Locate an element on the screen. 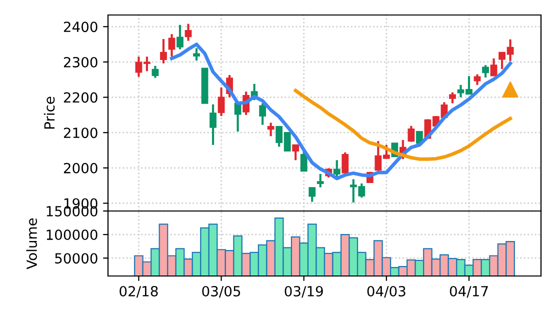  y-tick-label: 2200 is located at coordinates (81, 97).